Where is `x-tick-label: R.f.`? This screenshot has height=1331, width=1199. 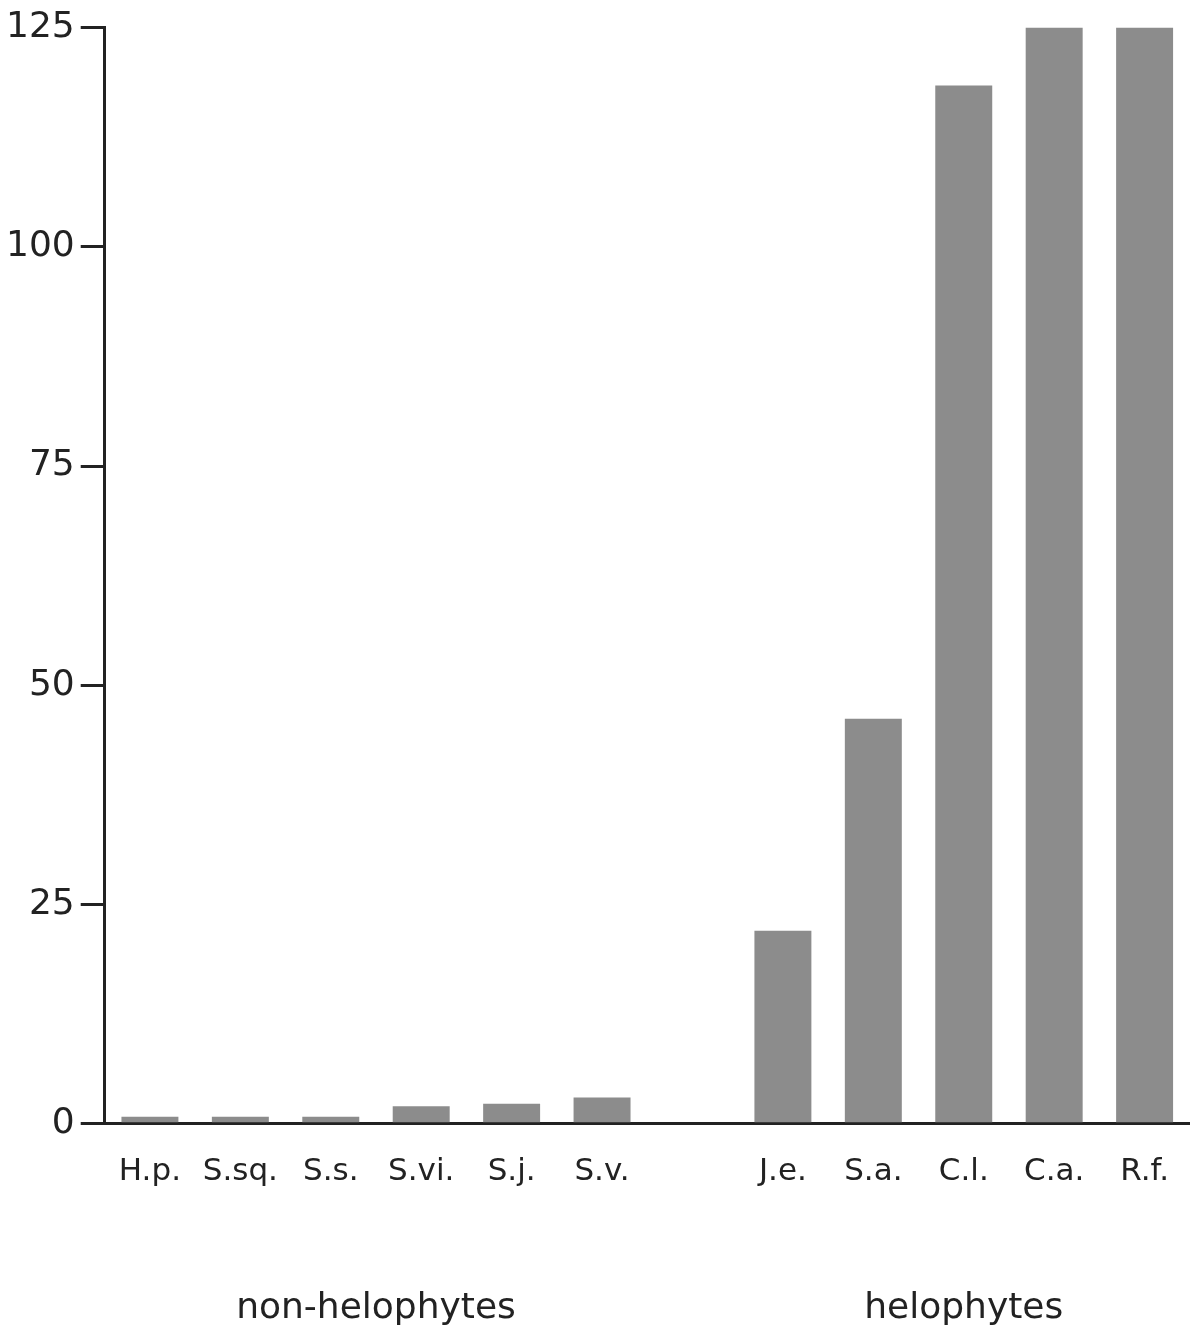 x-tick-label: R.f. is located at coordinates (1145, 1169).